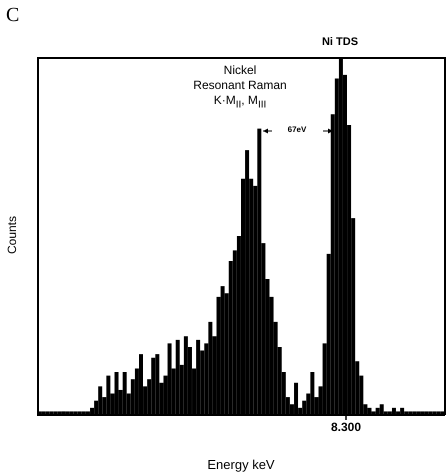 This screenshot has width=446, height=473. What do you see at coordinates (346, 427) in the screenshot?
I see `text: 8.300` at bounding box center [346, 427].